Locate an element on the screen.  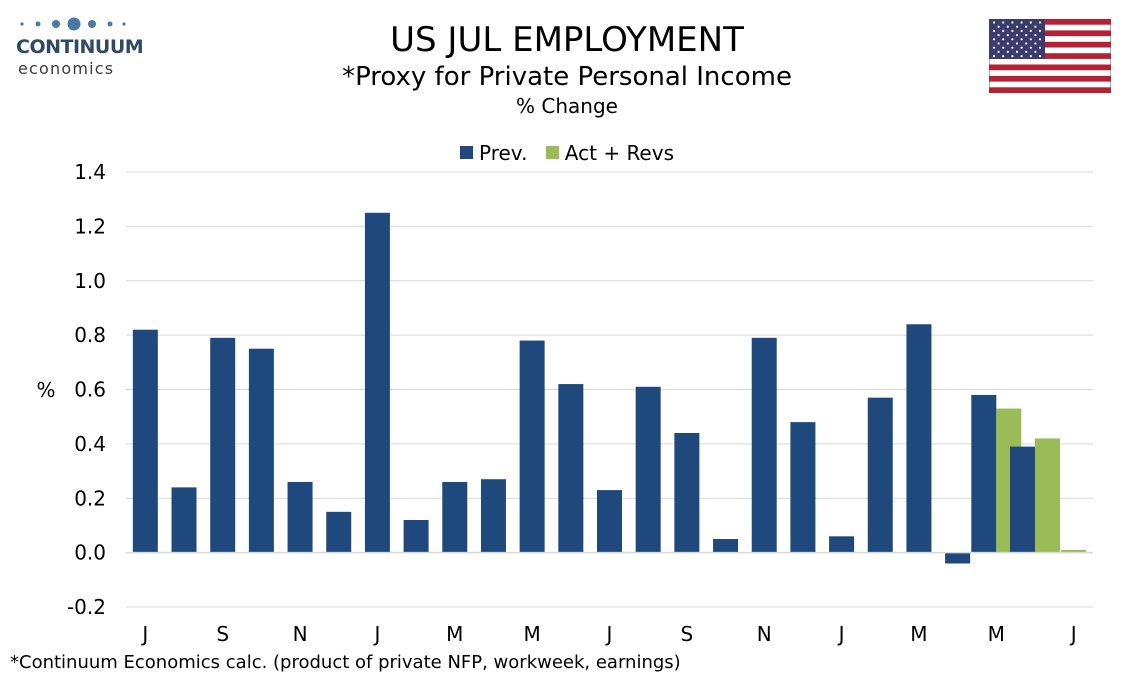
y-tick-label: 0.4 is located at coordinates (90, 444).